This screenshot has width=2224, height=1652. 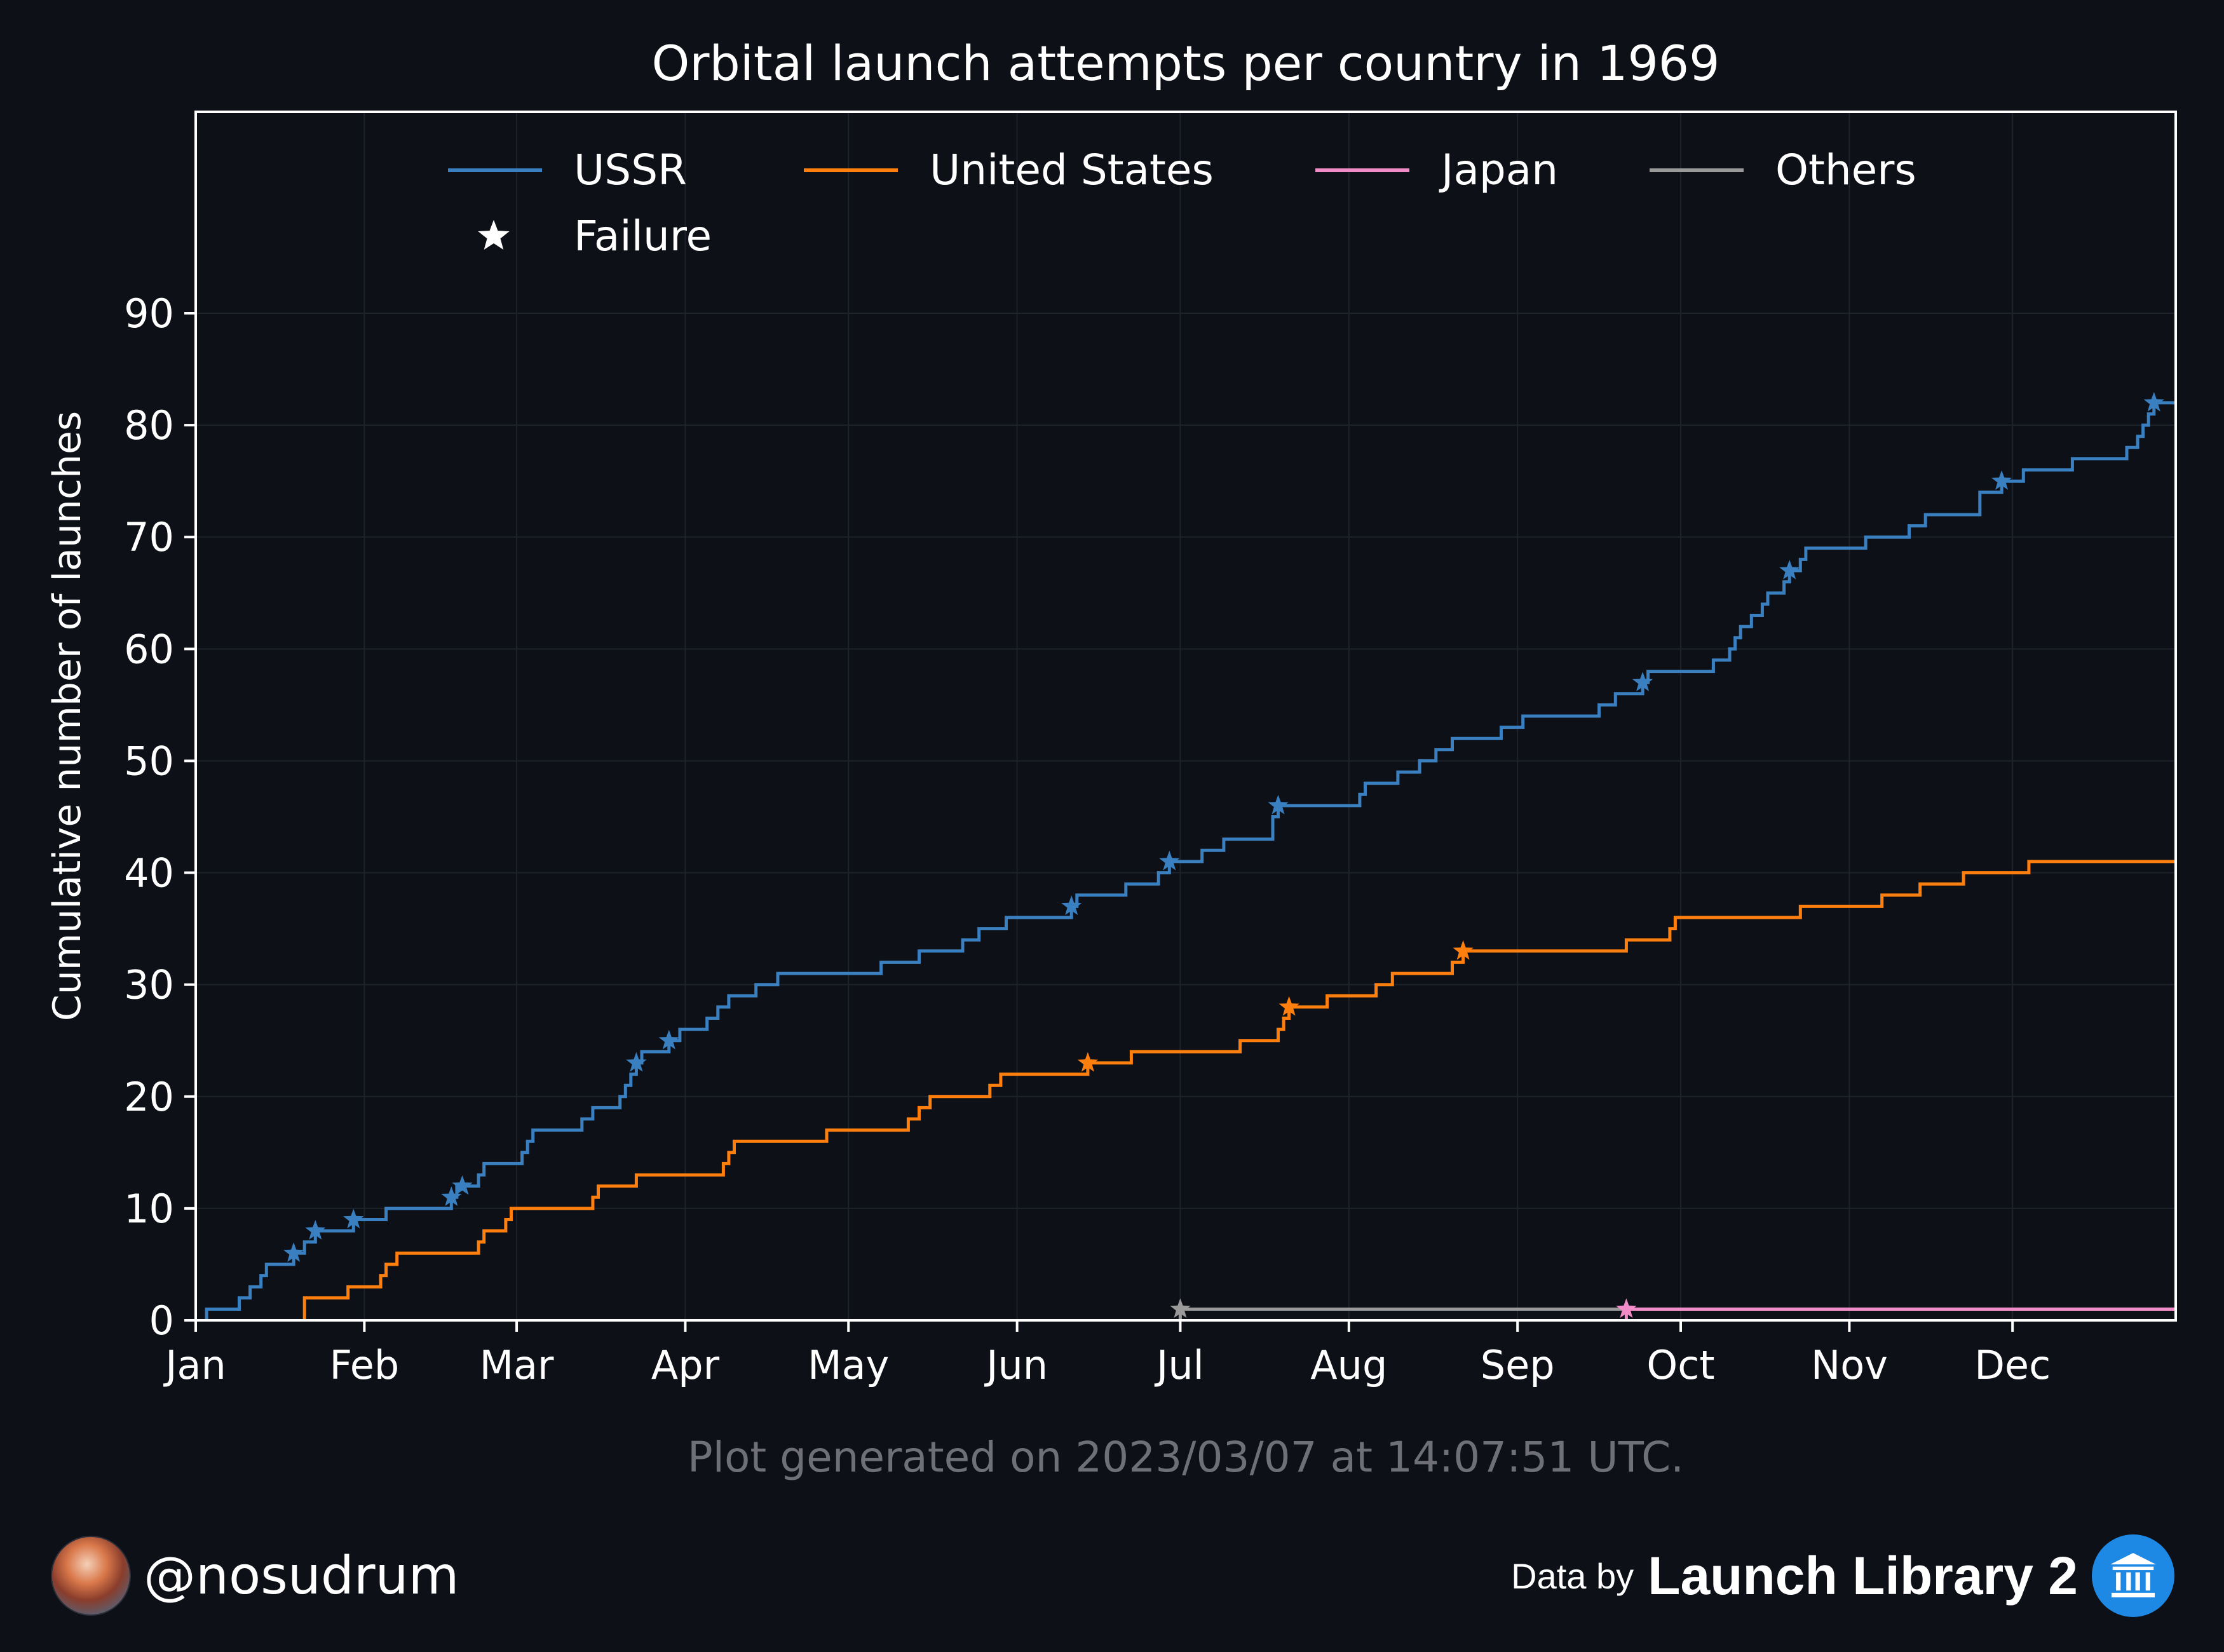 I want to click on x-tick-label: Dec, so click(x=2012, y=1365).